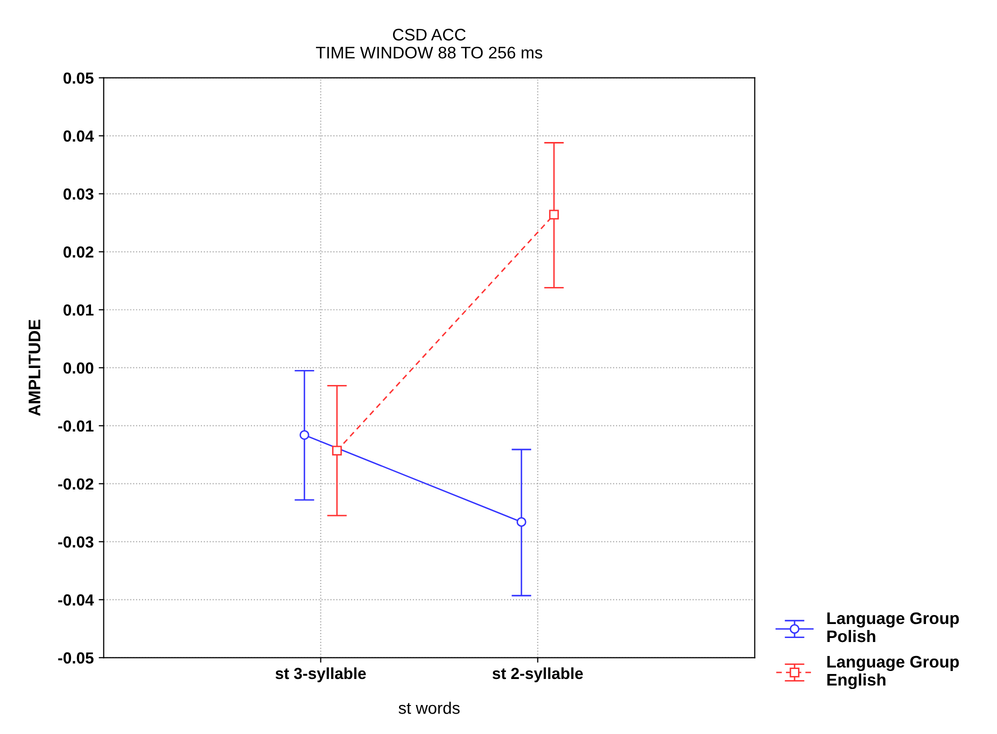  I want to click on x-axis-title: st words, so click(429, 708).